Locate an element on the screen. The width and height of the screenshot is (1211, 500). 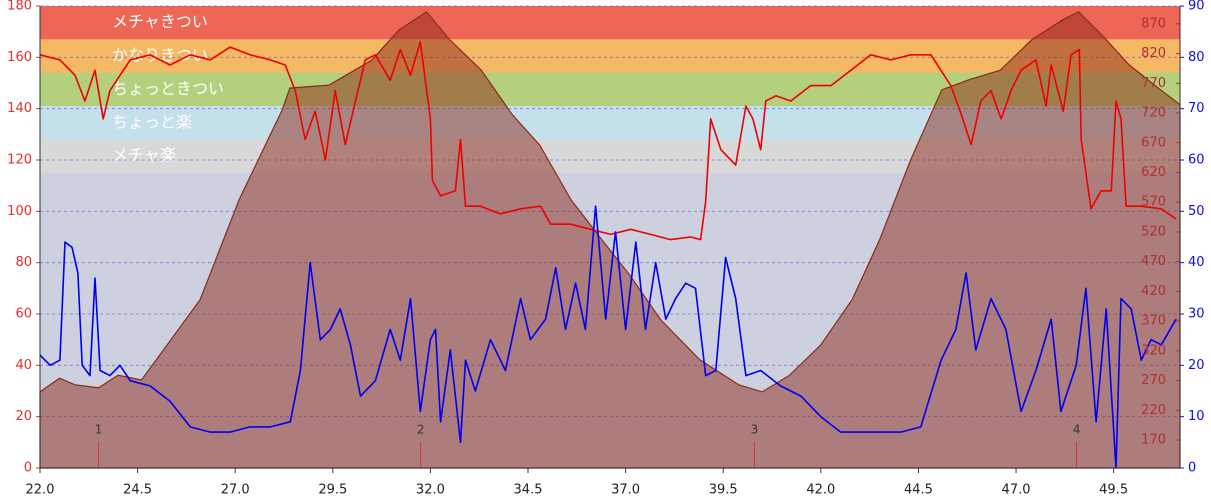
lap-label: 4 is located at coordinates (1077, 430).